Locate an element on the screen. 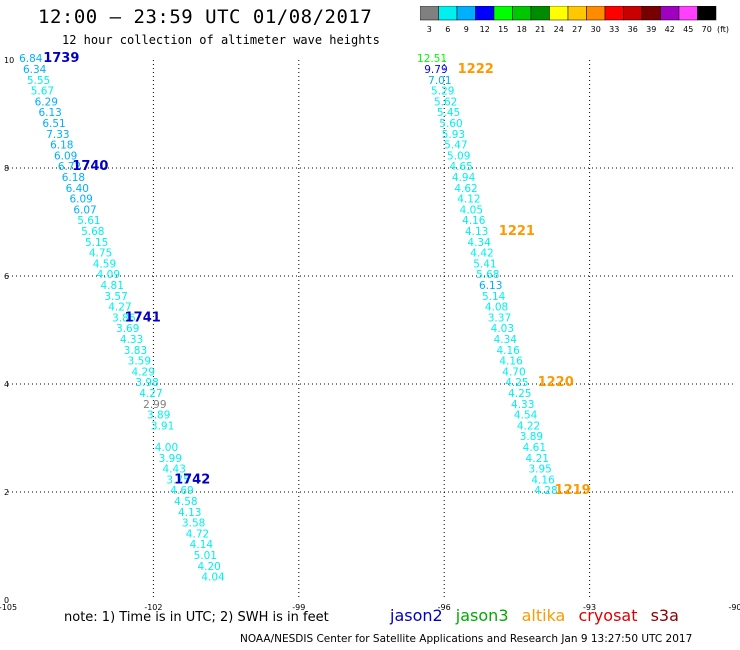 Image resolution: width=740 pixels, height=650 pixels. swh-value: 3.98 is located at coordinates (146, 383).